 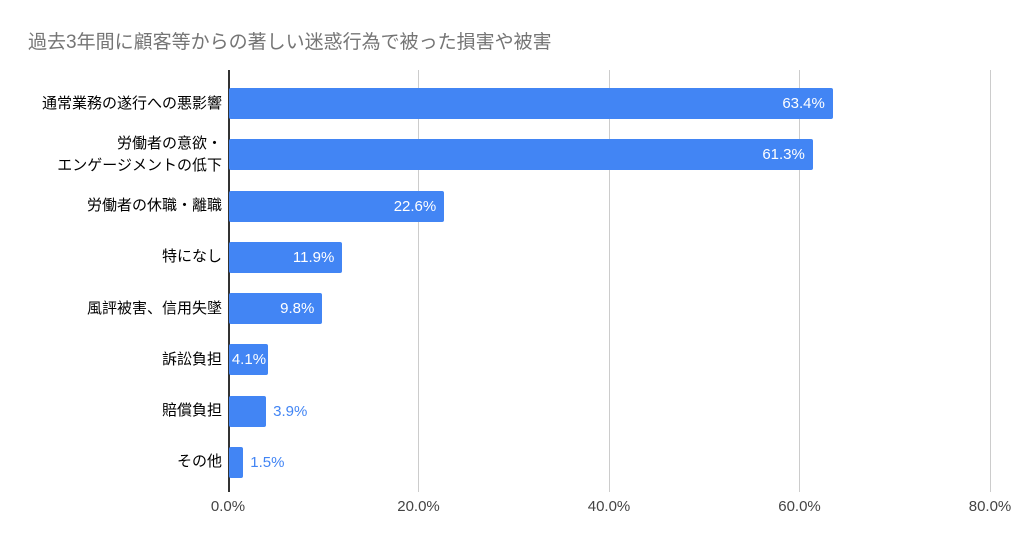 What do you see at coordinates (290, 411) in the screenshot?
I see `value-label: 3.9%` at bounding box center [290, 411].